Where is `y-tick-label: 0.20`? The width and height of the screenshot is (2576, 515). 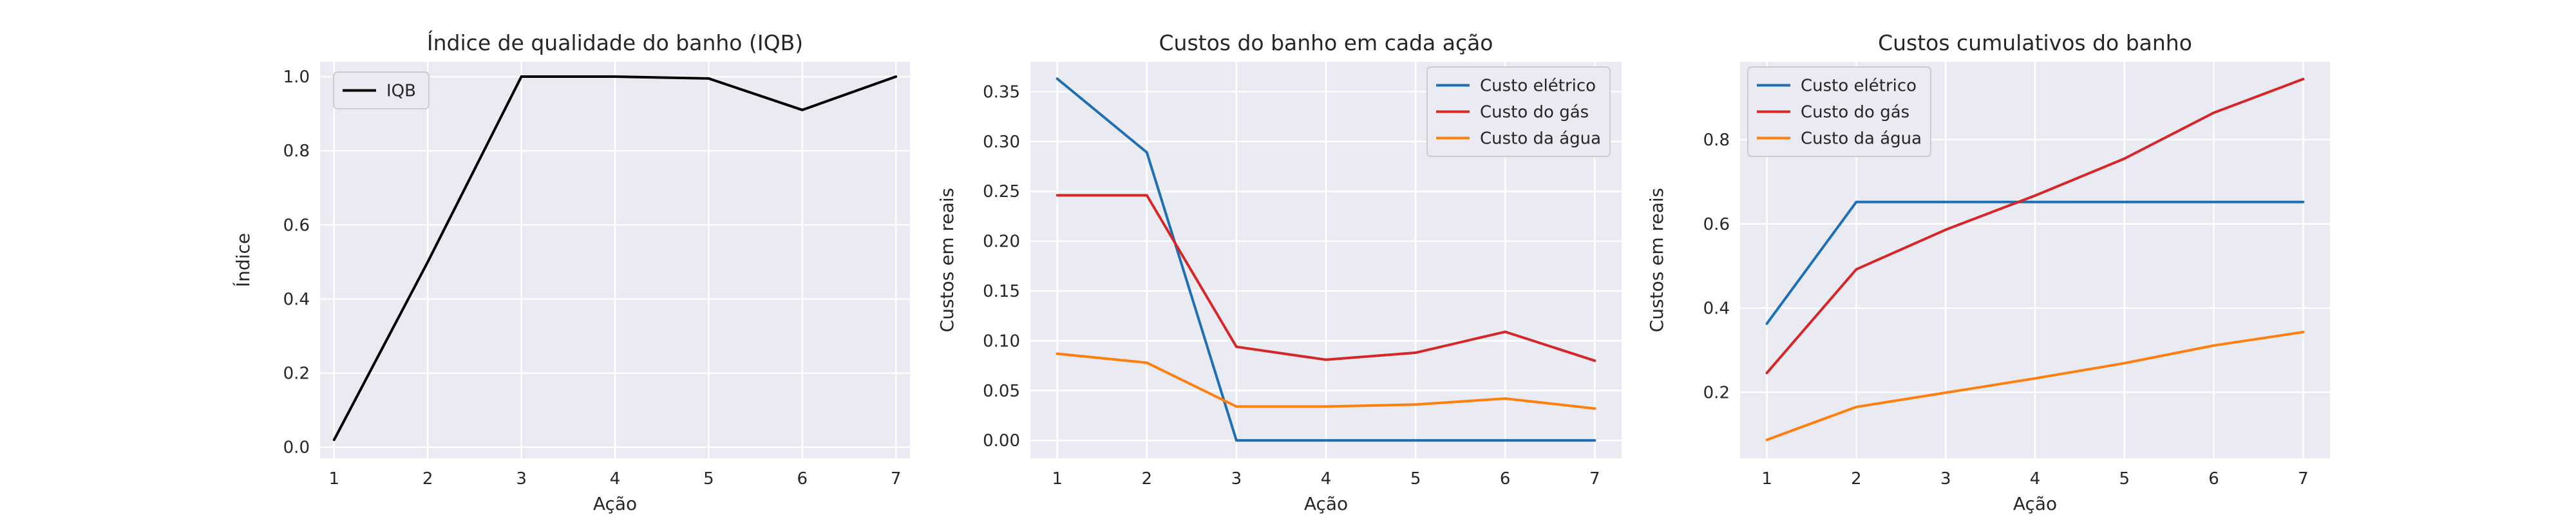
y-tick-label: 0.20 is located at coordinates (1002, 242).